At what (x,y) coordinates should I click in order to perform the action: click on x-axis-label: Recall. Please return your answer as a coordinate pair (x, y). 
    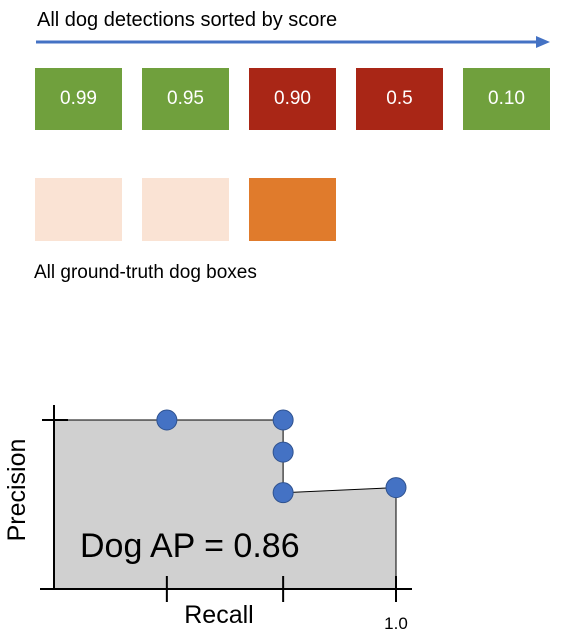
    Looking at the image, I should click on (218, 615).